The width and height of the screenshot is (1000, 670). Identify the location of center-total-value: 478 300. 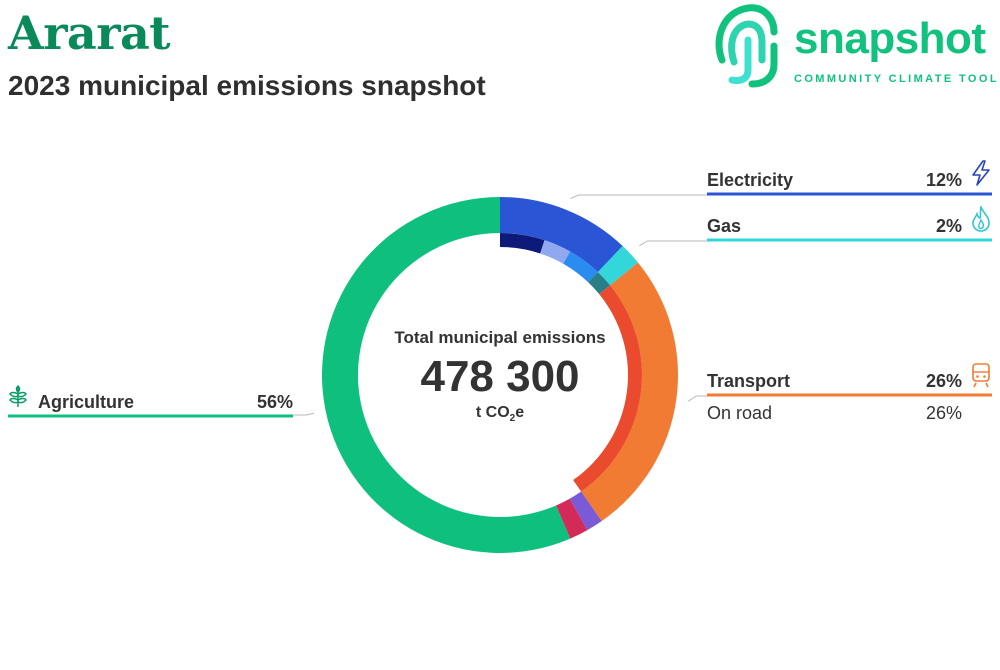
(500, 376).